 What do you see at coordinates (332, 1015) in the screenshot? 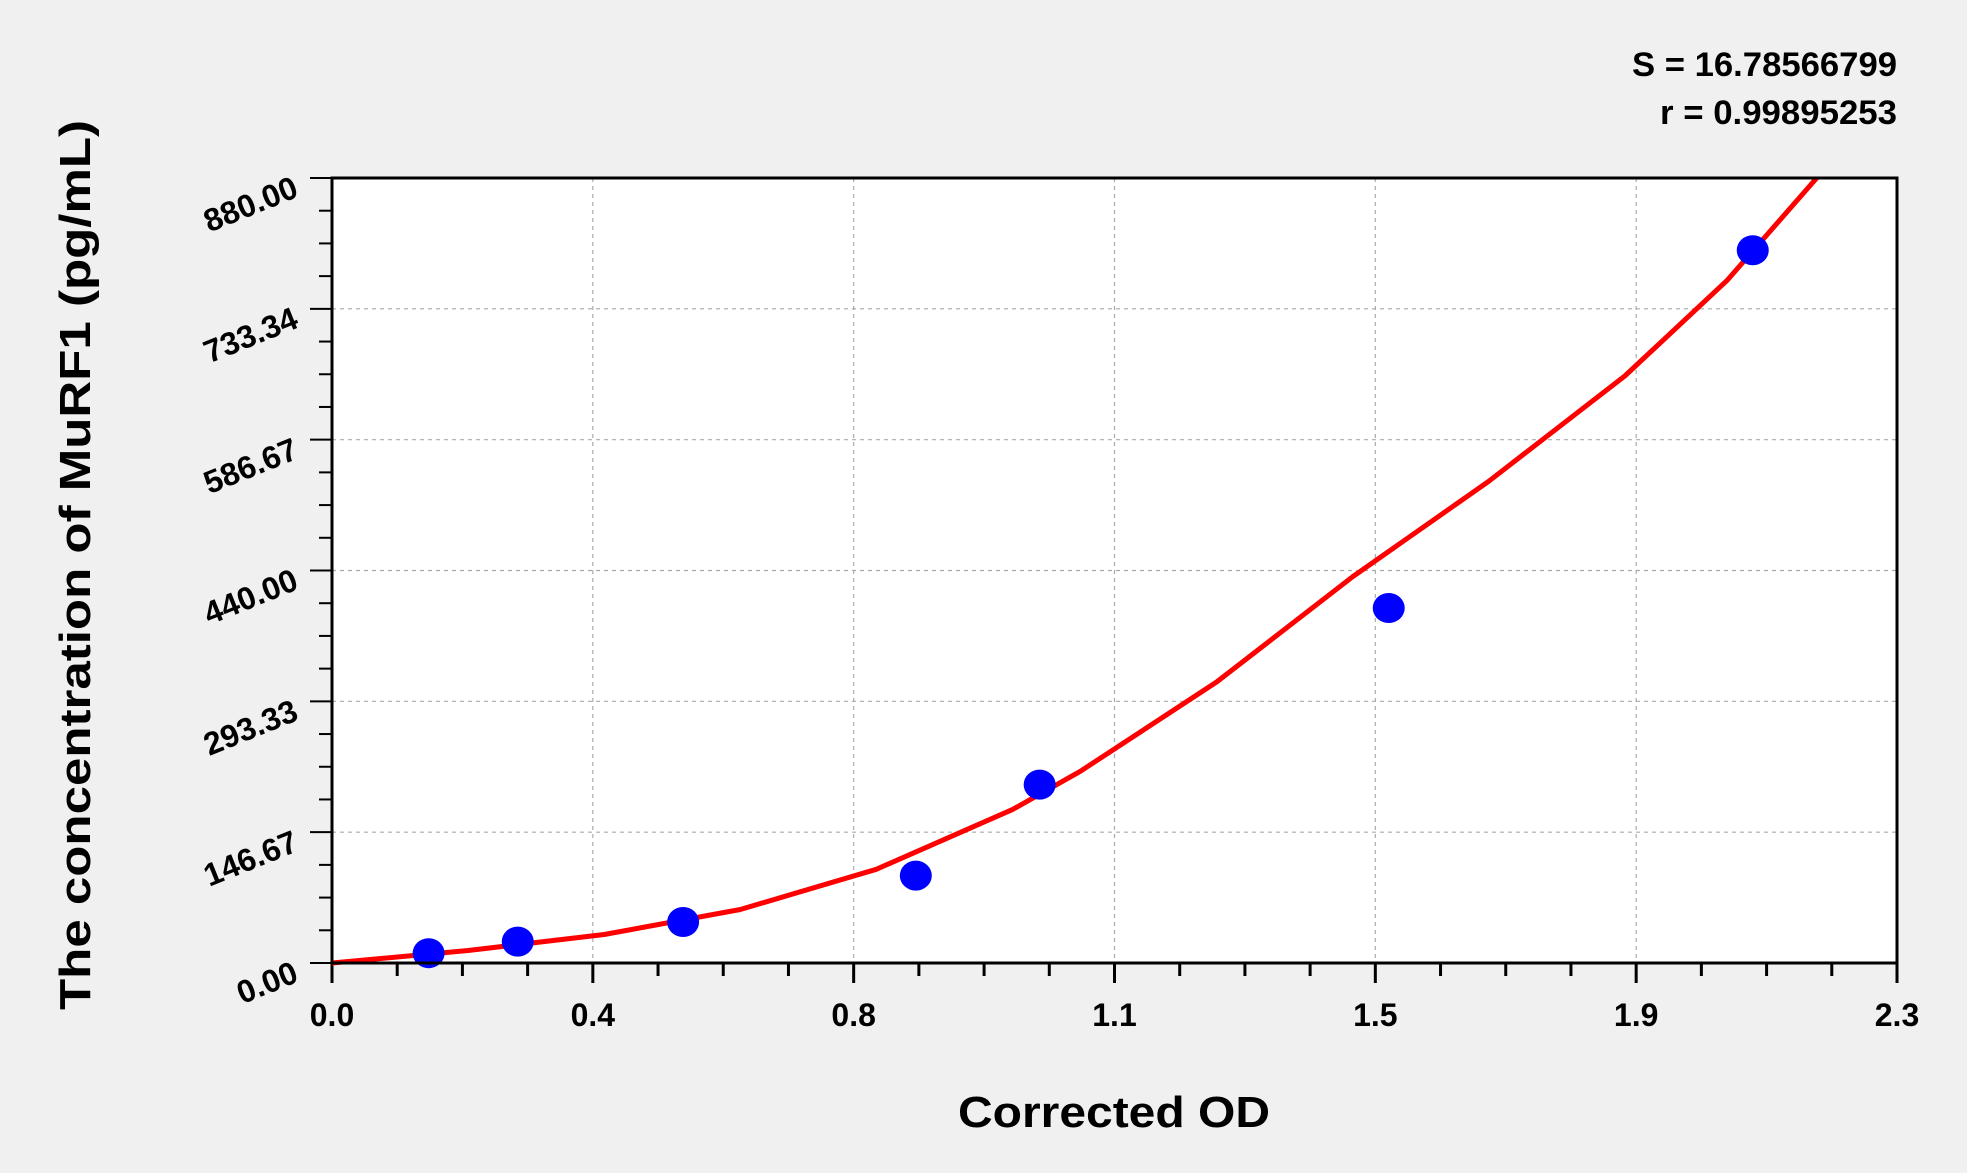
I see `x-tick-label: 0.0` at bounding box center [332, 1015].